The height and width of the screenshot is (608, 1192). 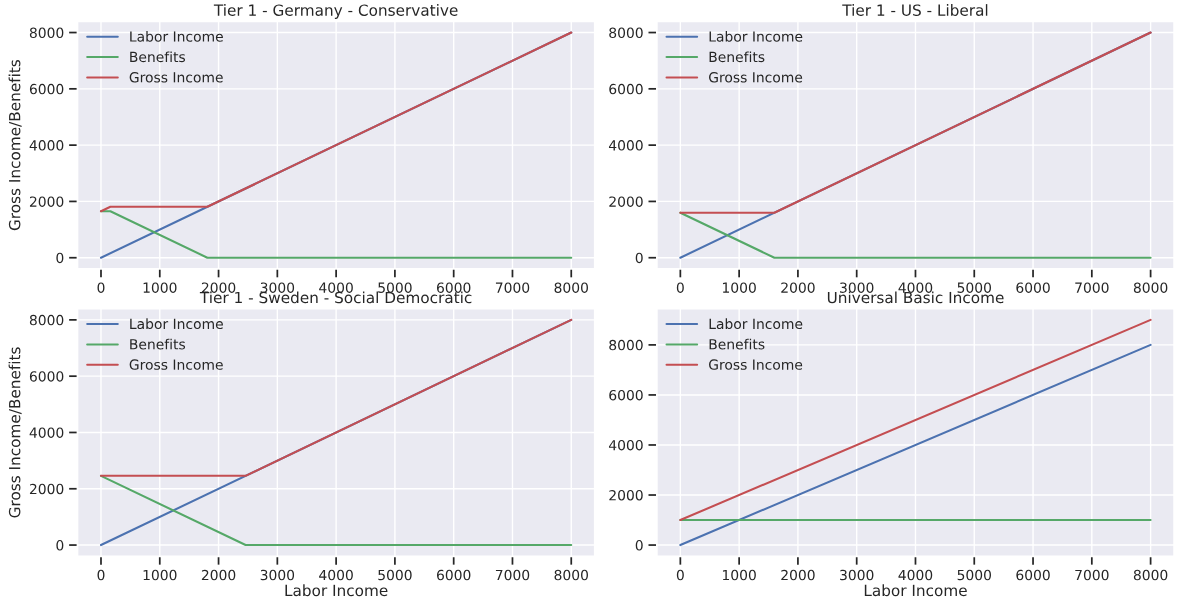 What do you see at coordinates (335, 11) in the screenshot?
I see `chart-title: Tier 1 - Germany - Conservative` at bounding box center [335, 11].